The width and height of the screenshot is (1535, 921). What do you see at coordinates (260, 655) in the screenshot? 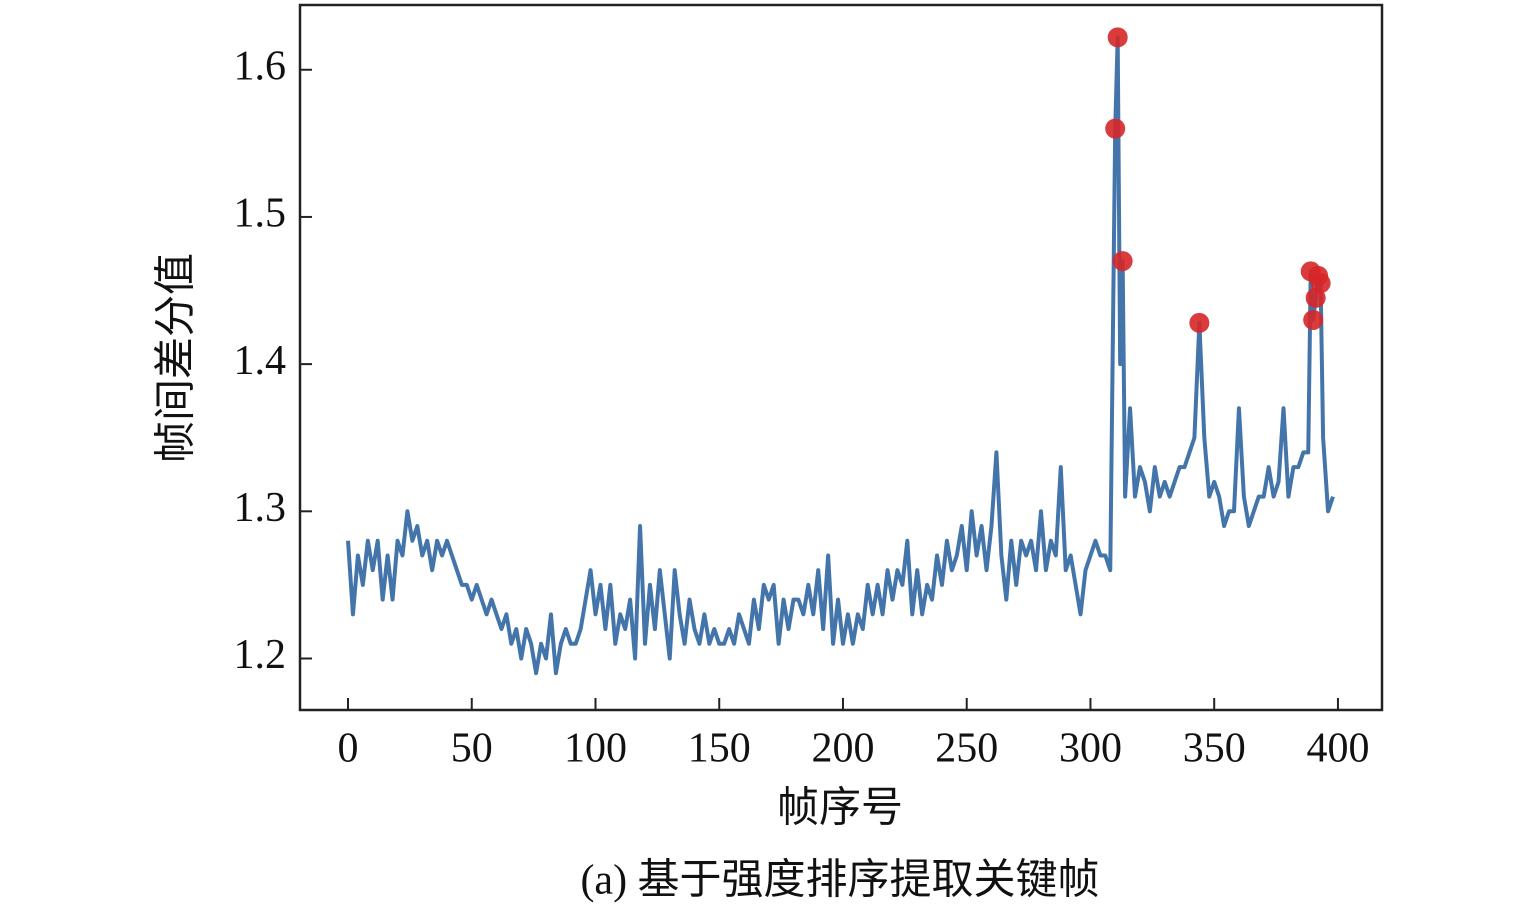
I see `y-tick-label: 1.2` at bounding box center [260, 655].